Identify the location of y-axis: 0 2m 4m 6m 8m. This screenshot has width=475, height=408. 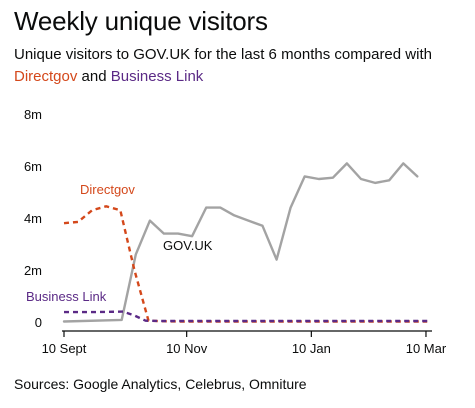
(33, 218).